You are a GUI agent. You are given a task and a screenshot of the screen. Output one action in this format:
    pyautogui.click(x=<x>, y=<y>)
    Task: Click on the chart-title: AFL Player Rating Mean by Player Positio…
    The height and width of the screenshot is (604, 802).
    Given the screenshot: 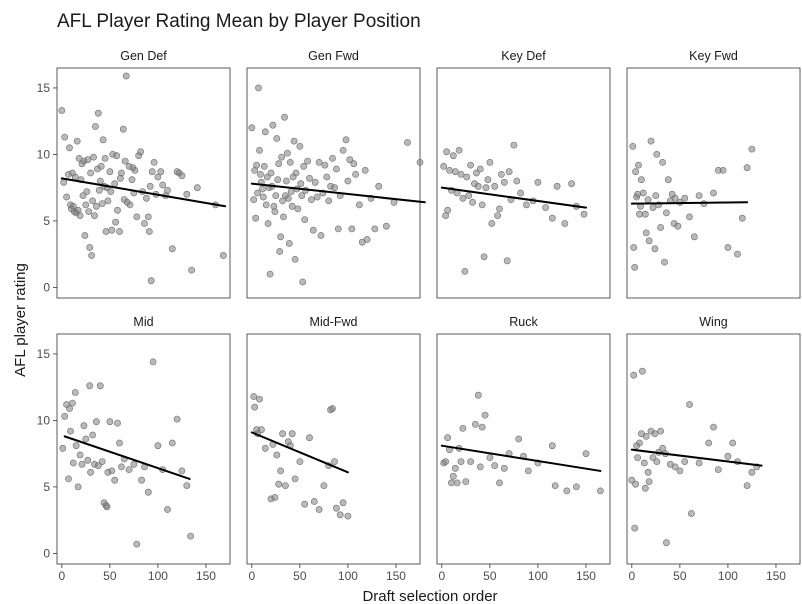 What is the action you would take?
    pyautogui.click(x=239, y=21)
    